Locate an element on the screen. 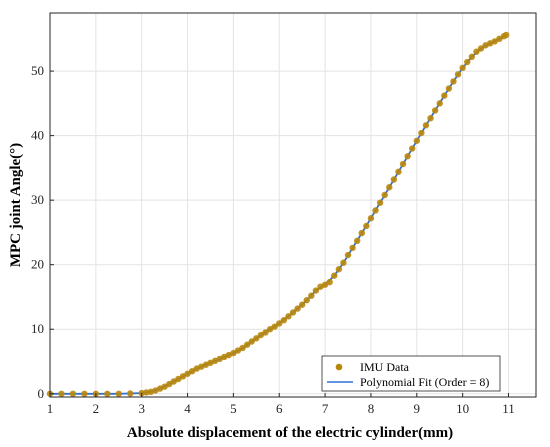 This screenshot has height=447, width=550. y-tick-label: 30 is located at coordinates (37, 199).